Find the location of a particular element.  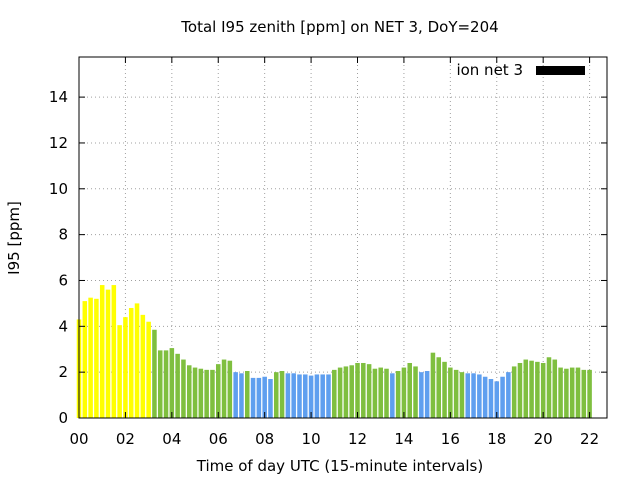

x-tick-label: 18 is located at coordinates (496, 439).